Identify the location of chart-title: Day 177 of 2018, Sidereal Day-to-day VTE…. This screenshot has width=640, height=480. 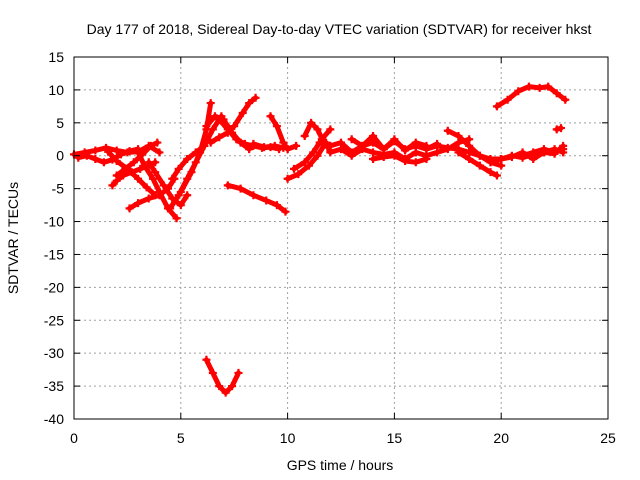
(339, 29).